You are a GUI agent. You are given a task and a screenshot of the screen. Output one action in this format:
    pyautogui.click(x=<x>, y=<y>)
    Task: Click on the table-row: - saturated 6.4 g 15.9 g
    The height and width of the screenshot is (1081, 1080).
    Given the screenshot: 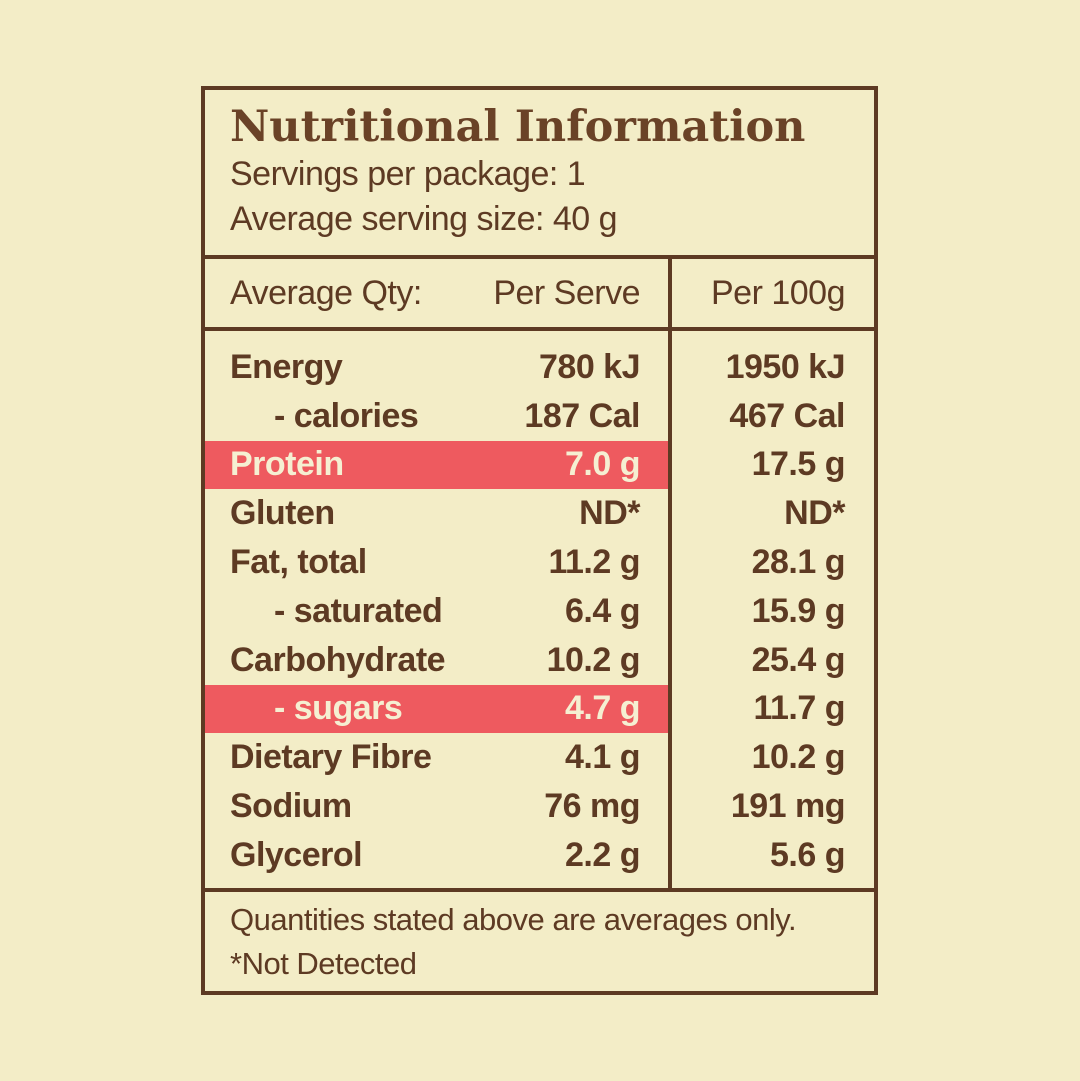 What is the action you would take?
    pyautogui.click(x=539, y=611)
    